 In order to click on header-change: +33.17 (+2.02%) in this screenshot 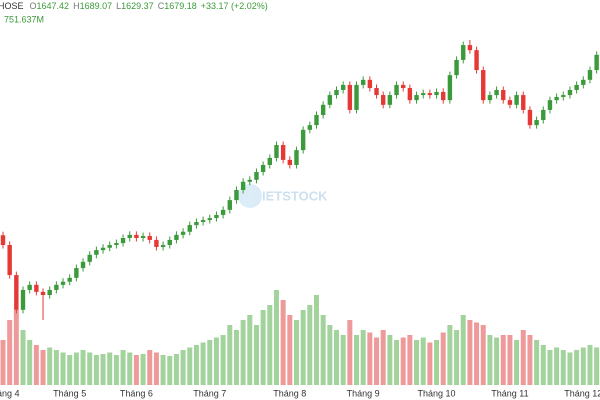, I will do `click(234, 6)`.